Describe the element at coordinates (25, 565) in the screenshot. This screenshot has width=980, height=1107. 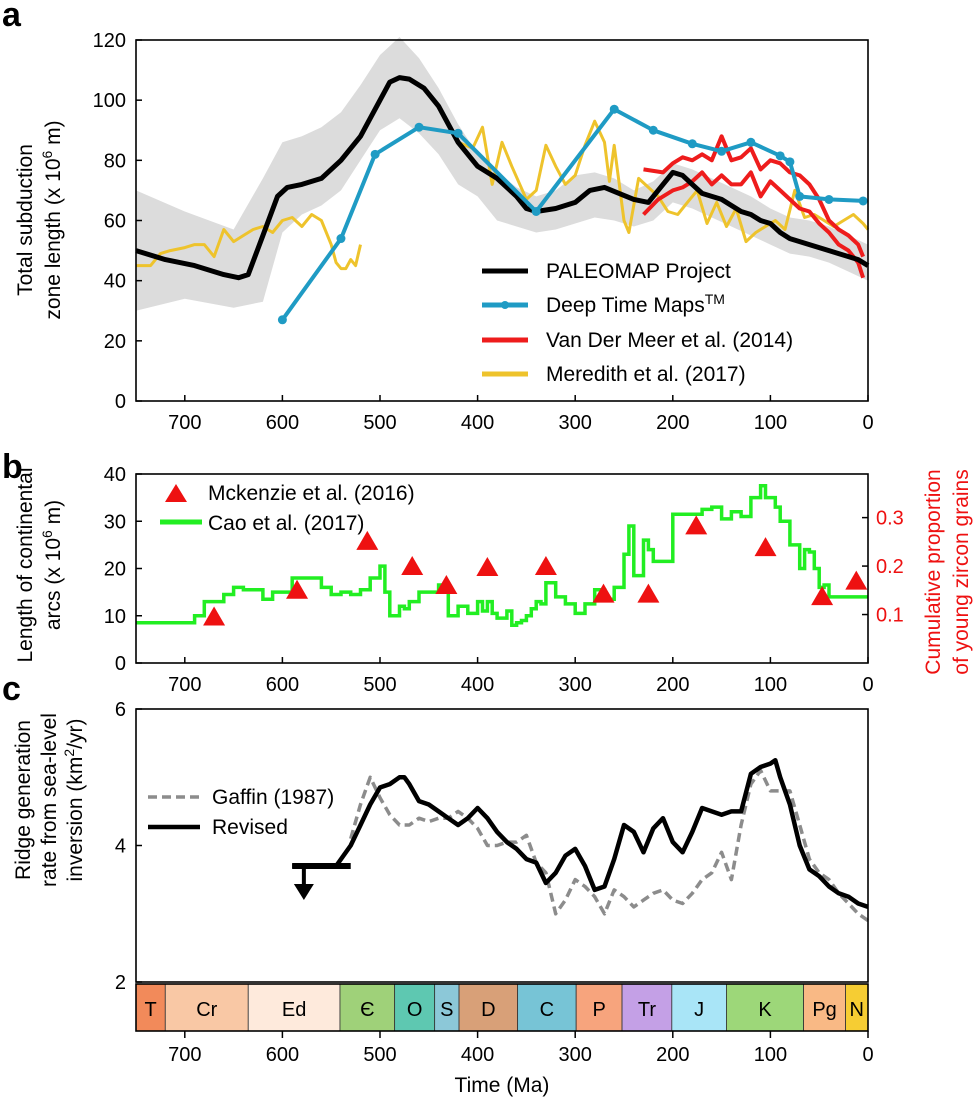
I see `y-axis-label-line1: Length of continental` at that location.